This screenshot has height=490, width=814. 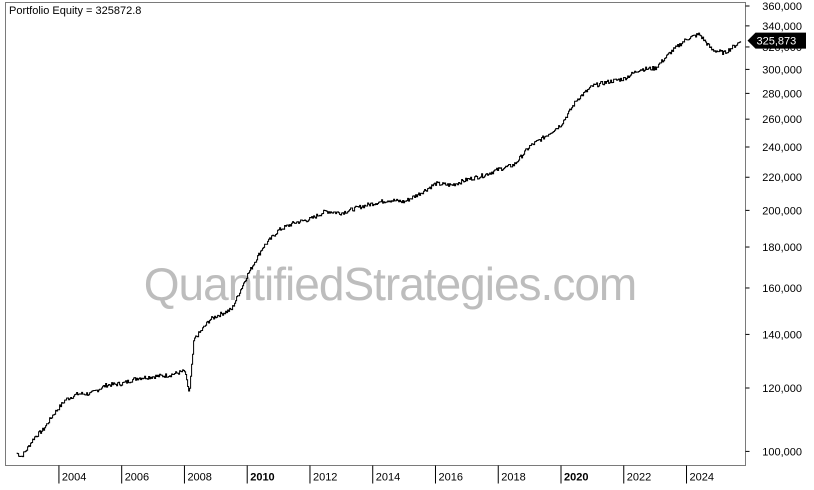 I want to click on x-tick-label: 2014, so click(x=388, y=478).